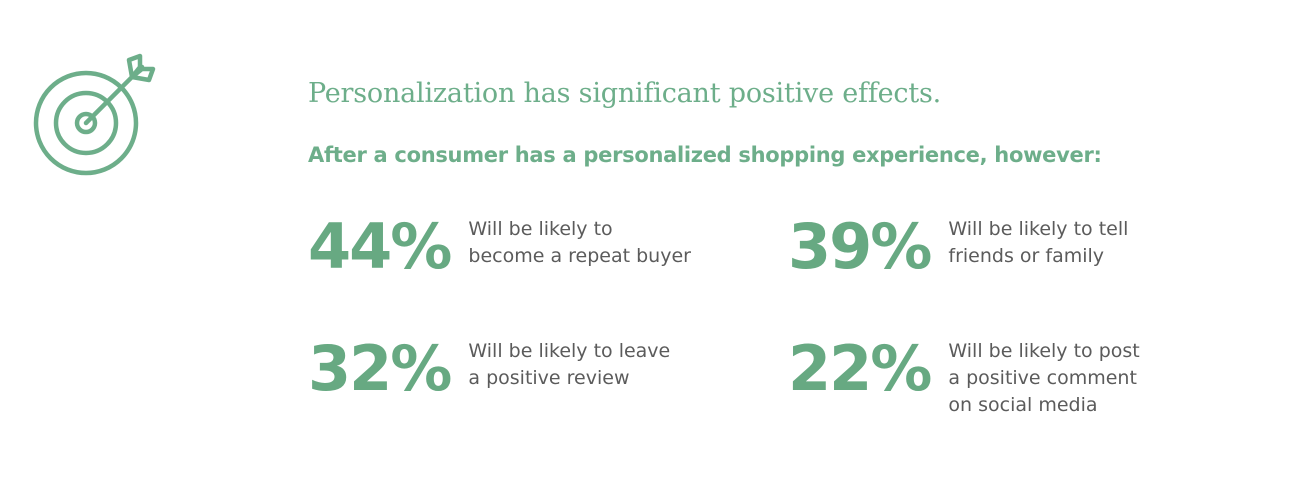  I want to click on stat-value: 32%, so click(380, 368).